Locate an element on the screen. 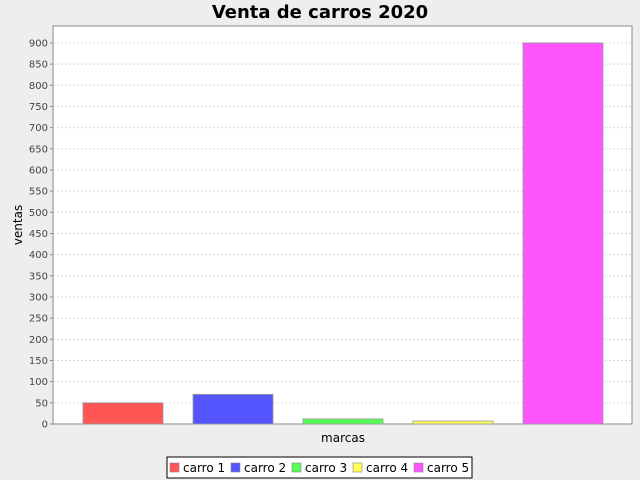 The width and height of the screenshot is (640, 480). legend-box is located at coordinates (319, 467).